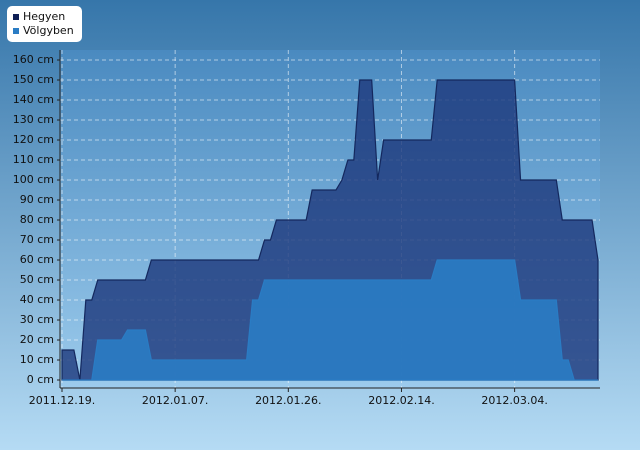 This screenshot has width=640, height=450. I want to click on y-tick-label: 100 cm, so click(33, 179).